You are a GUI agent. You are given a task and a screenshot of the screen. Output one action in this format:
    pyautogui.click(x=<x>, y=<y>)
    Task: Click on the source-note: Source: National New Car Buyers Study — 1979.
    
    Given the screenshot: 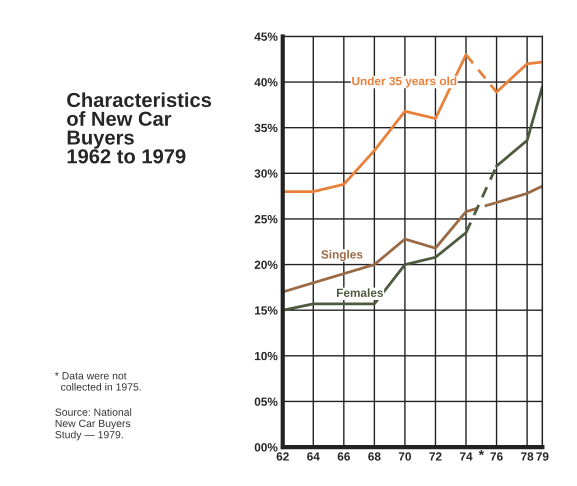 What is the action you would take?
    pyautogui.click(x=93, y=424)
    